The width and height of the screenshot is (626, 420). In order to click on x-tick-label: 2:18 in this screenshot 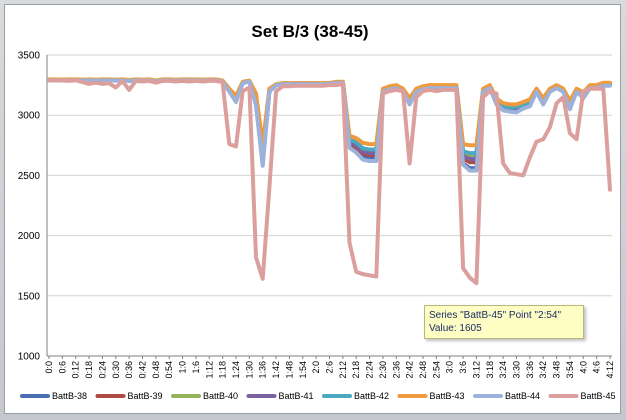, I will do `click(356, 370)`.